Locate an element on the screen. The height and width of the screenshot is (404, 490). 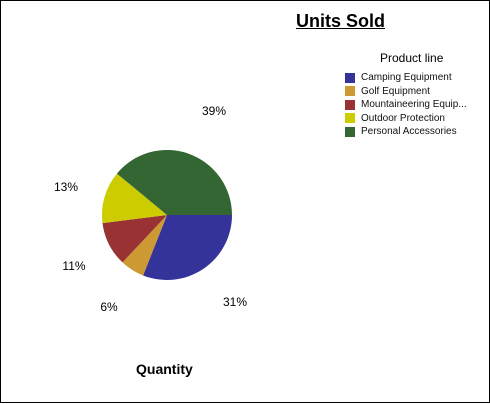
legend-item: Camping Equipment is located at coordinates (417, 78).